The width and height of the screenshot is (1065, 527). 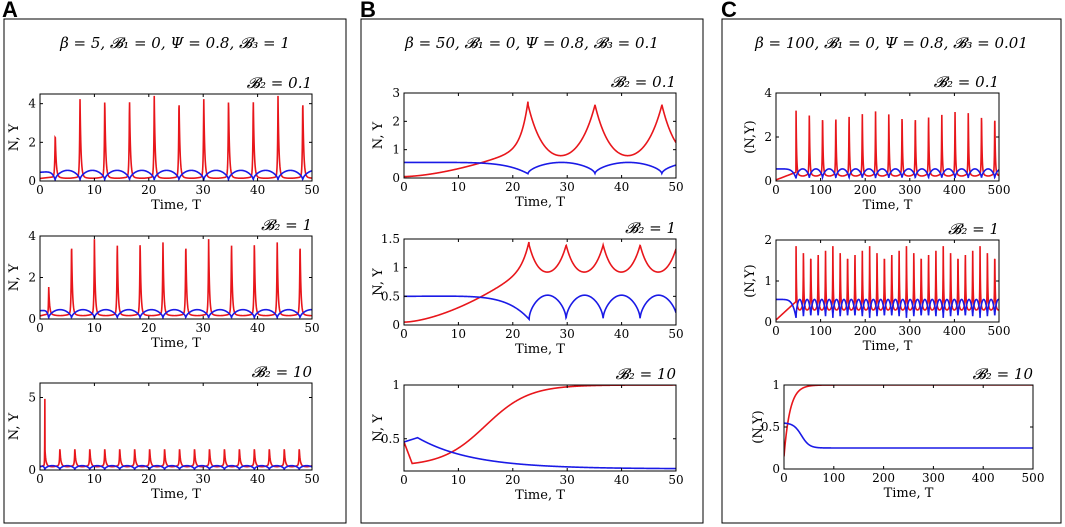 I want to click on x-tick-label: 400, so click(x=954, y=331).